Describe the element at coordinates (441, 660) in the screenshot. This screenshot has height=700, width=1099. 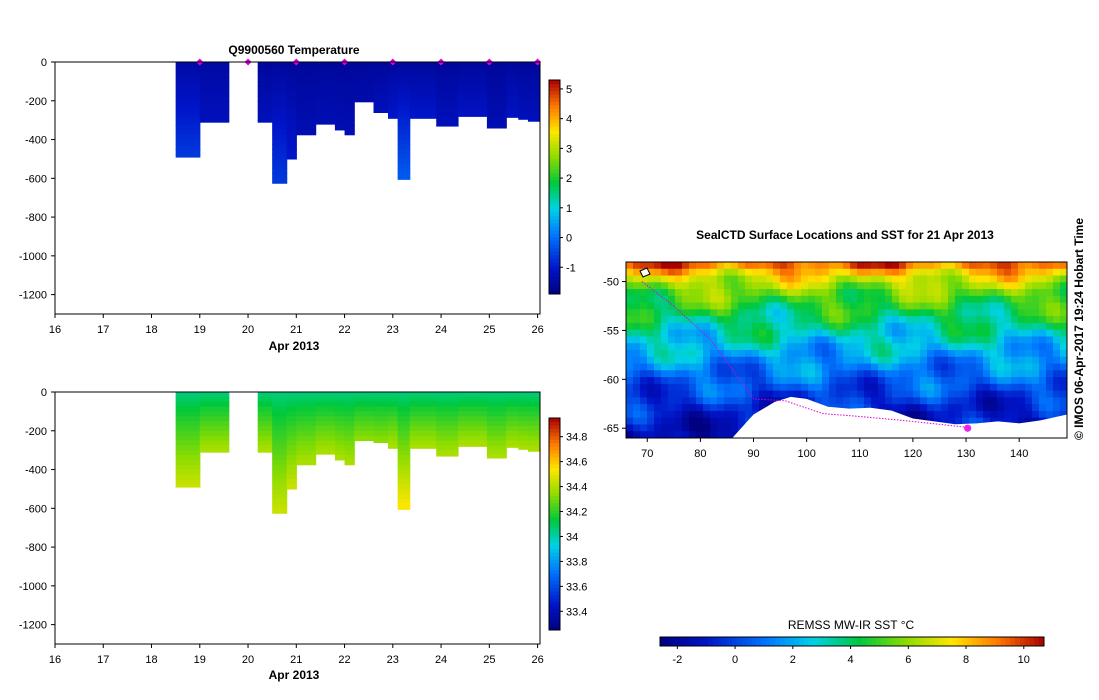
I see `x-tick-label: 24` at that location.